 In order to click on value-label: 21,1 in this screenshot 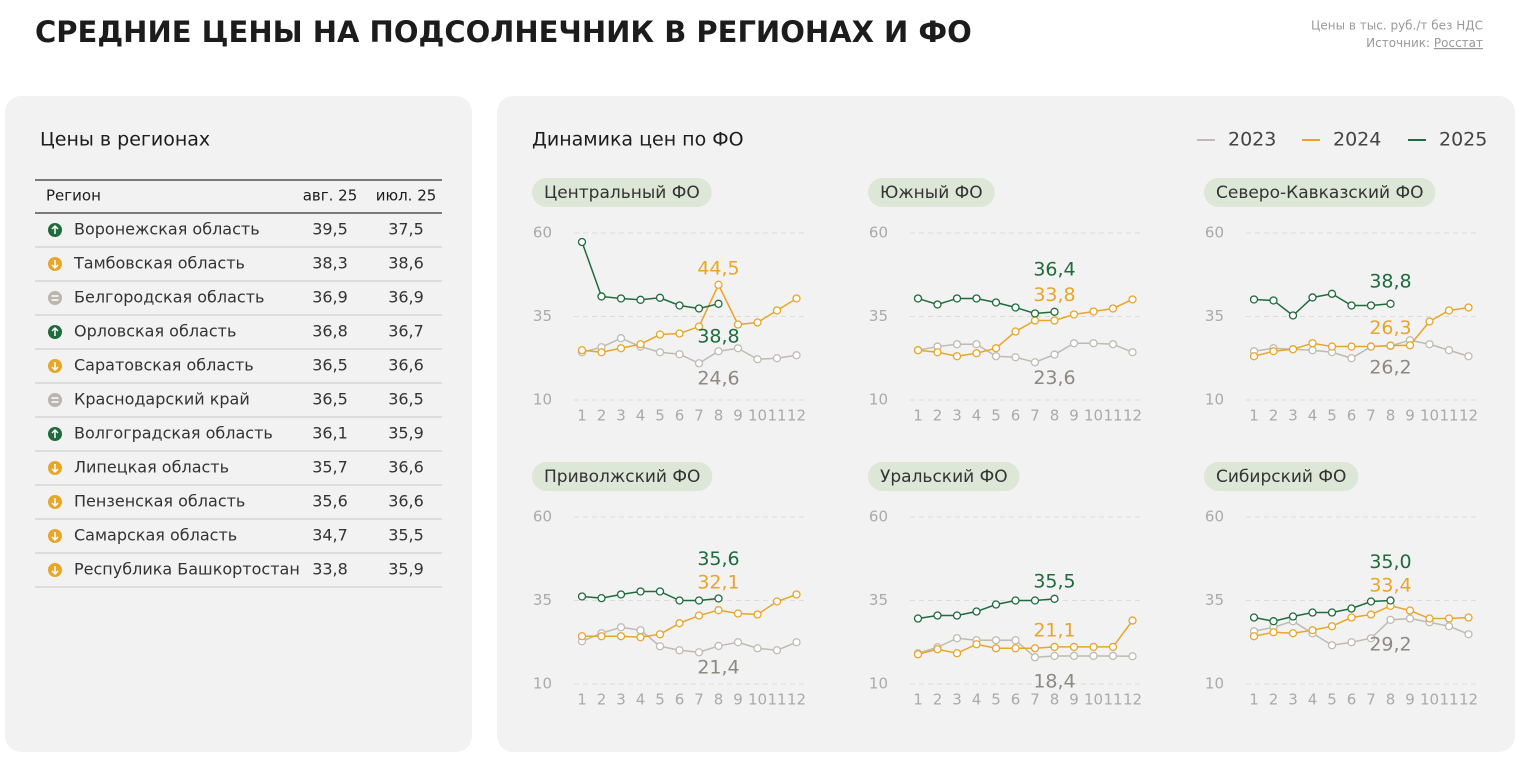, I will do `click(1054, 630)`.